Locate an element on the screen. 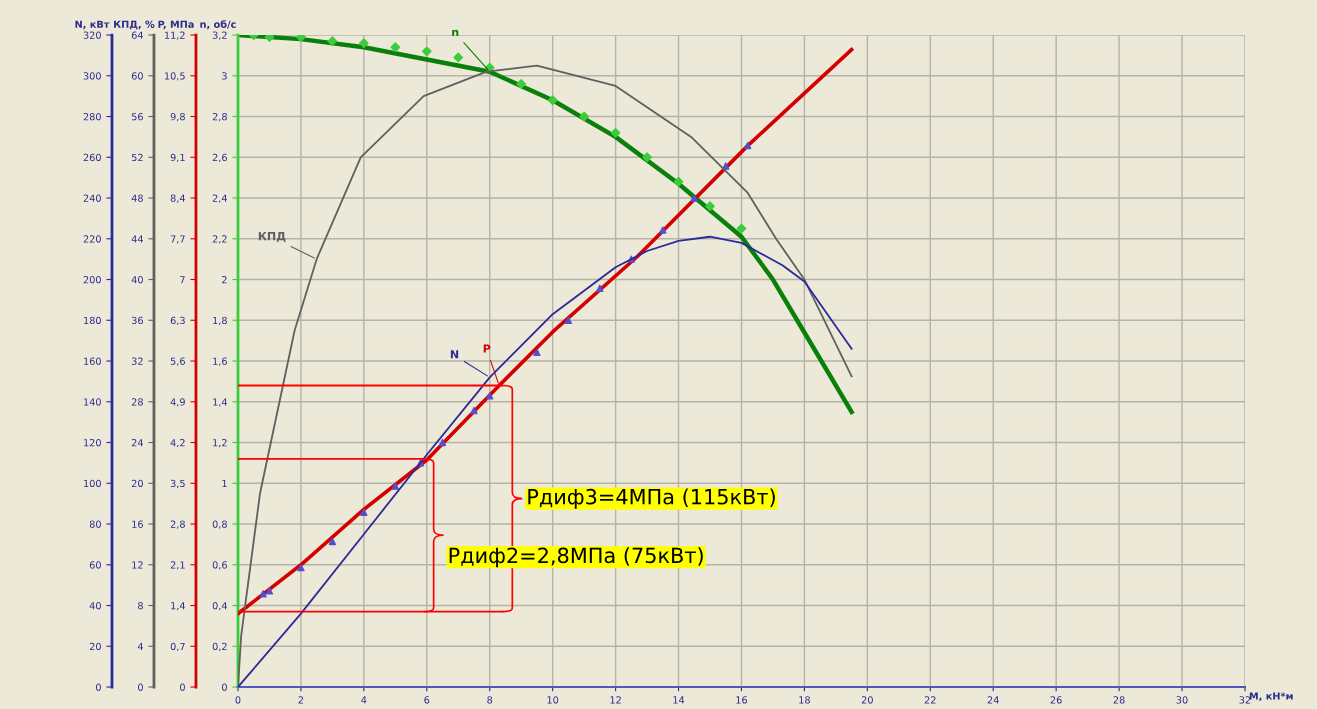  y-tick-label: 220 is located at coordinates (92, 239).